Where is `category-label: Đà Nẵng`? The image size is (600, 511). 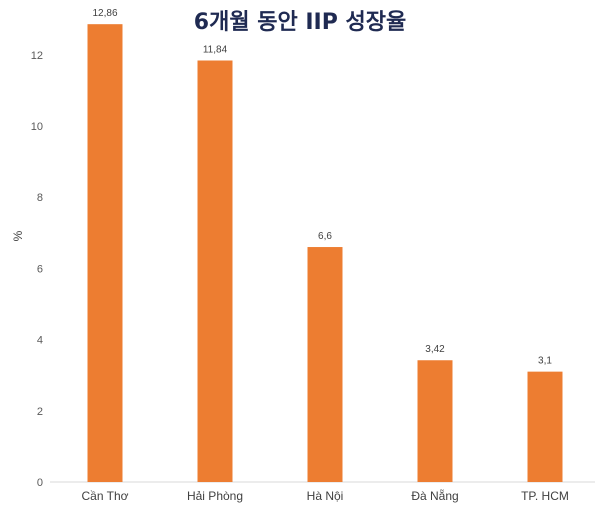 category-label: Đà Nẵng is located at coordinates (434, 495).